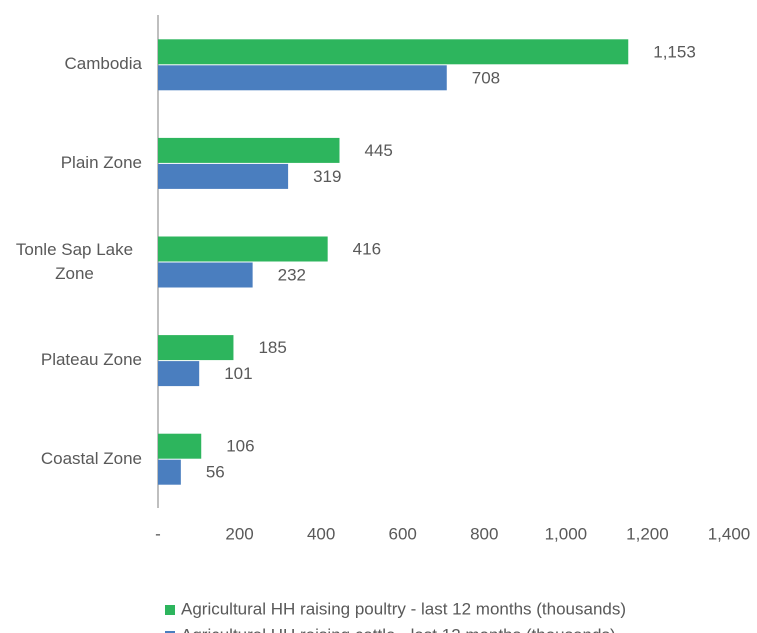 This screenshot has height=633, width=757. I want to click on x-tick-label: 1,400, so click(729, 533).